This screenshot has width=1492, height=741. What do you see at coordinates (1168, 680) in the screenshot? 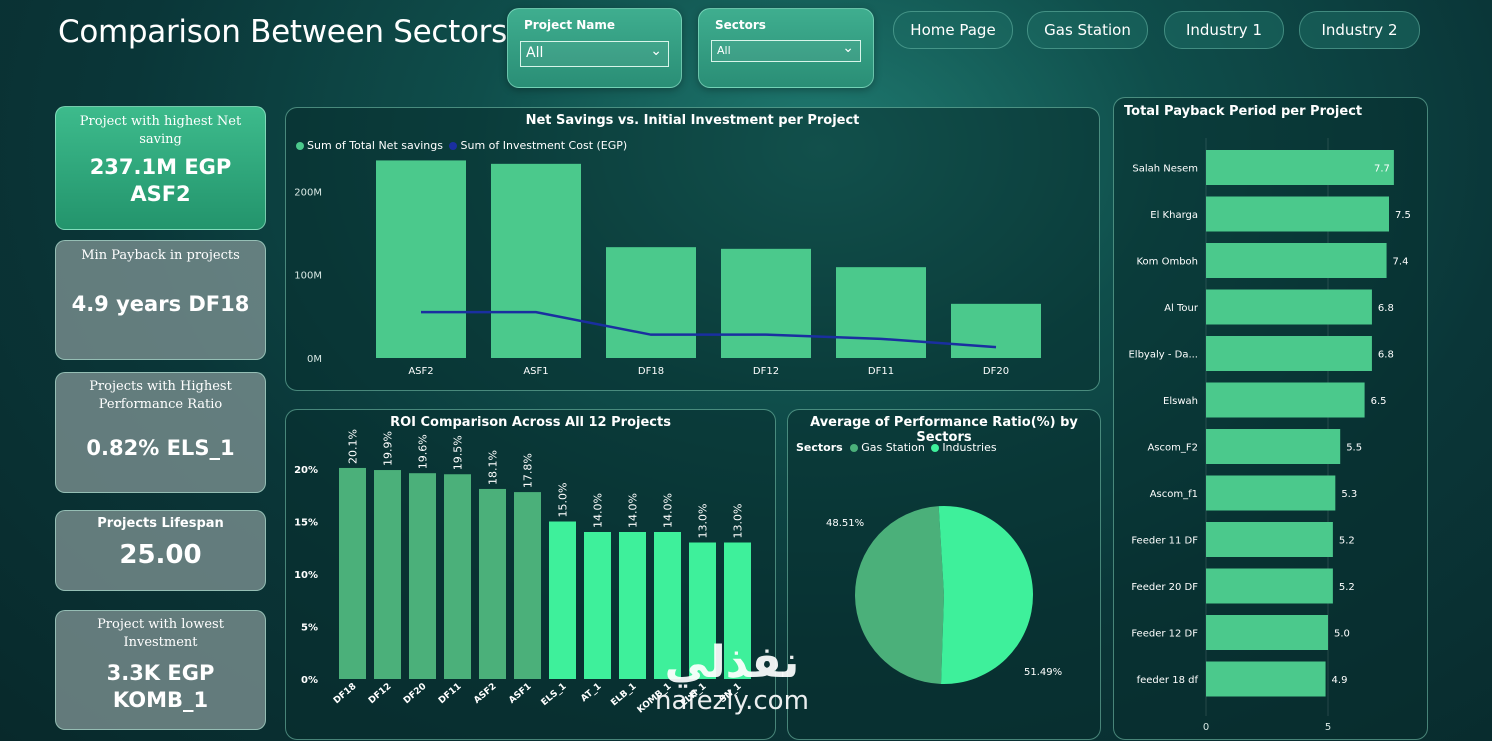
I see `y-tick-label: feeder 18 df` at bounding box center [1168, 680].